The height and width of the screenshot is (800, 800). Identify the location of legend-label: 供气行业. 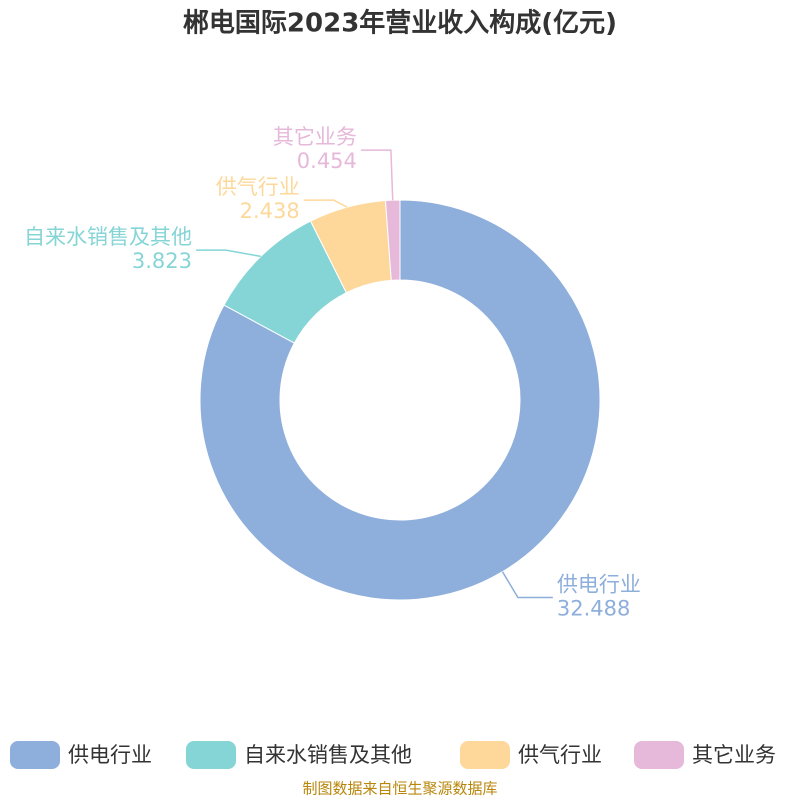
(560, 755).